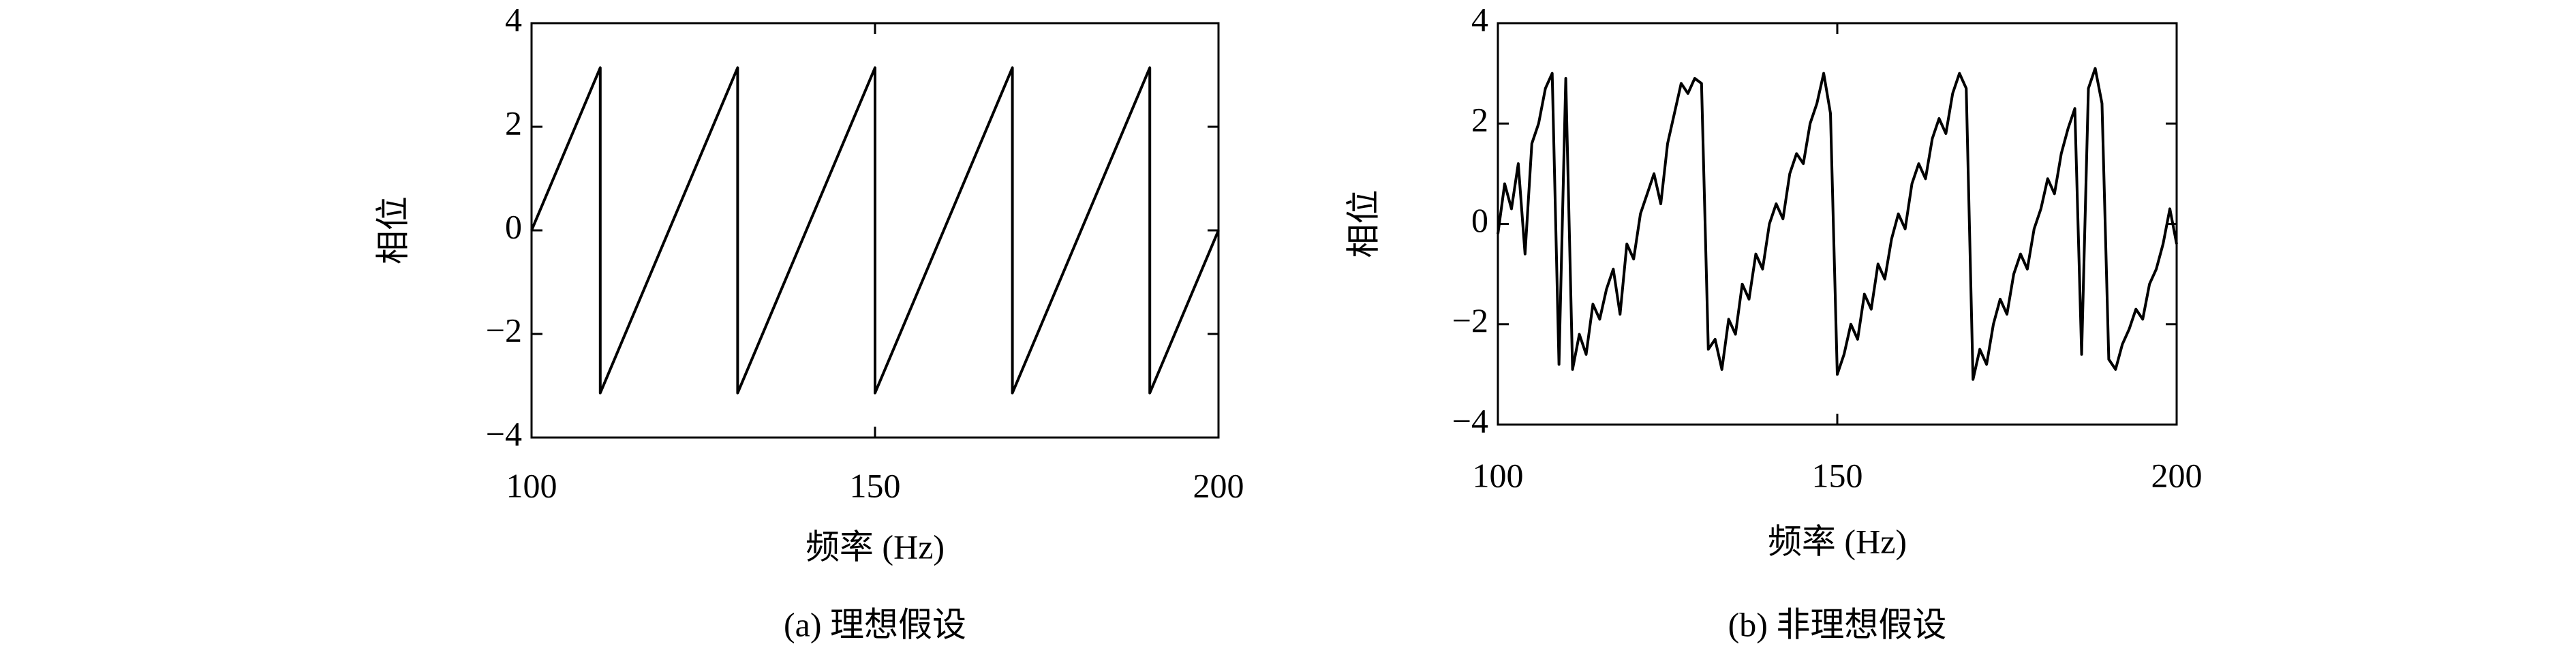 This screenshot has width=2576, height=657. Describe the element at coordinates (1837, 624) in the screenshot. I see `caption: (b) 非理想假设` at that location.